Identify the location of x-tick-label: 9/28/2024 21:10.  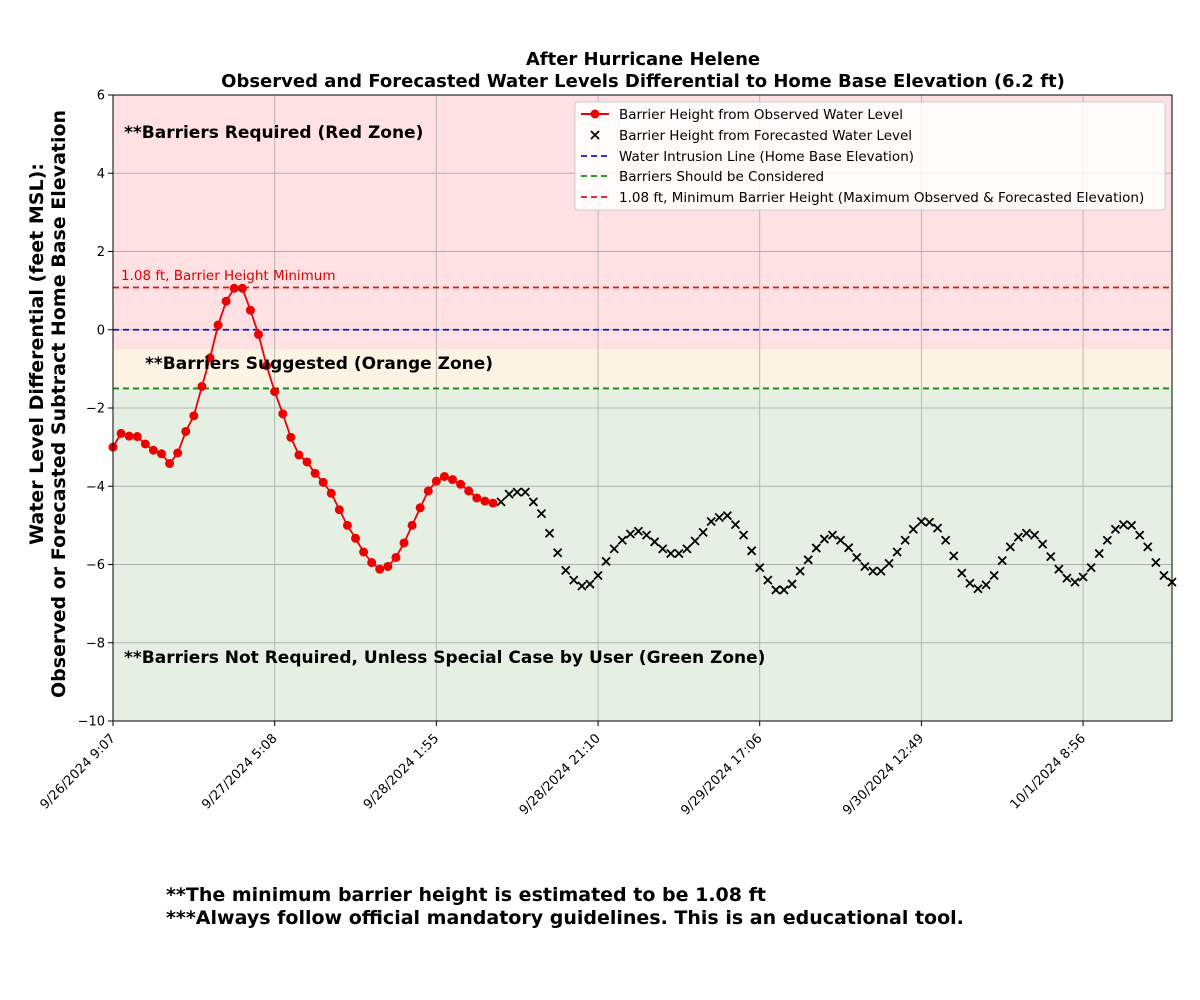
(560, 774).